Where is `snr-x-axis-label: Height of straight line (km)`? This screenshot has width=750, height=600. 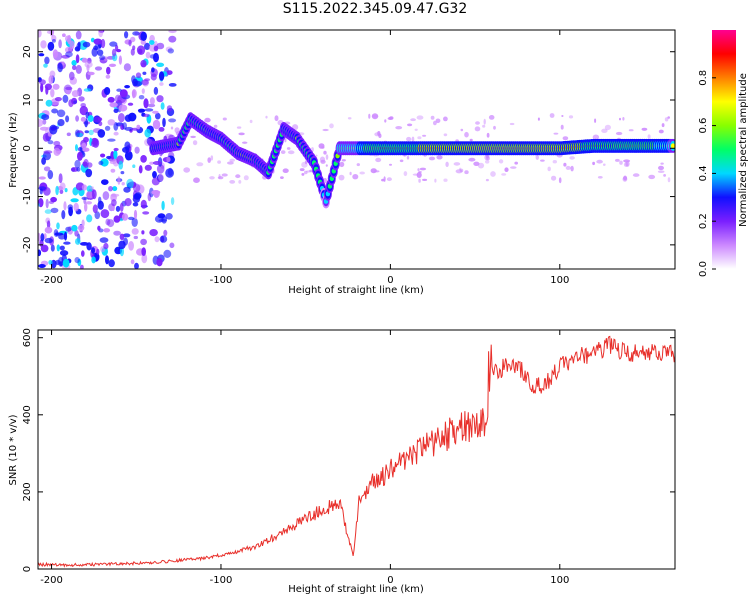 snr-x-axis-label: Height of straight line (km) is located at coordinates (356, 589).